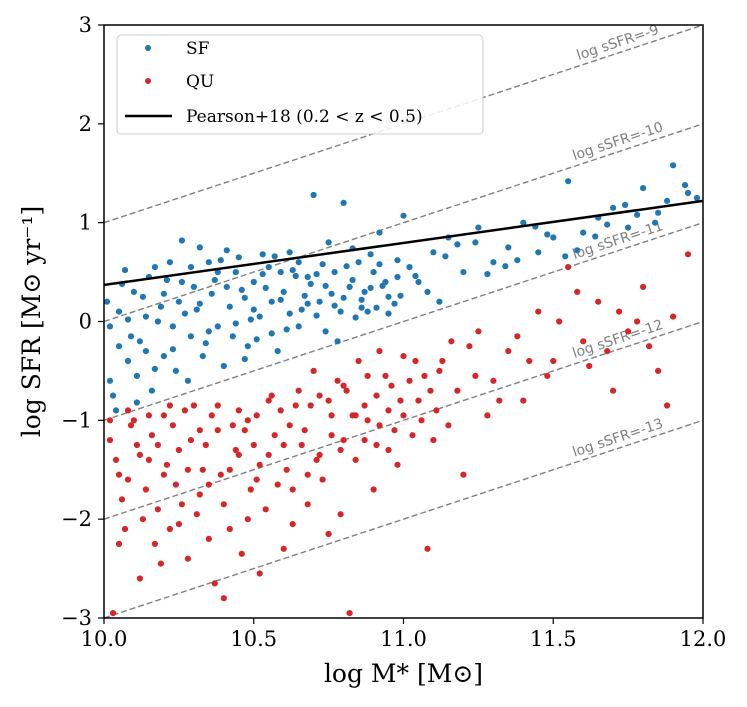  I want to click on legend-sf-label: SF, so click(198, 49).